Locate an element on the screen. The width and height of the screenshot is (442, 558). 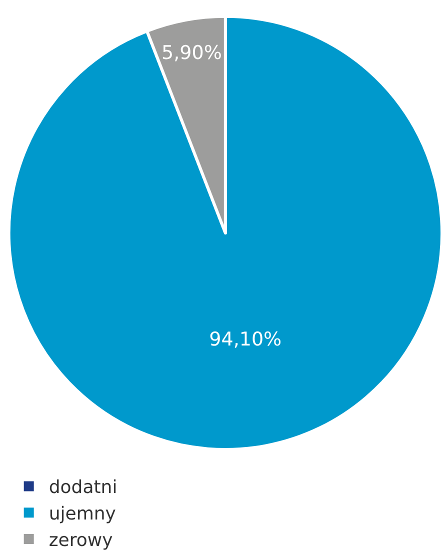
legend-label: dodatni is located at coordinates (83, 487).